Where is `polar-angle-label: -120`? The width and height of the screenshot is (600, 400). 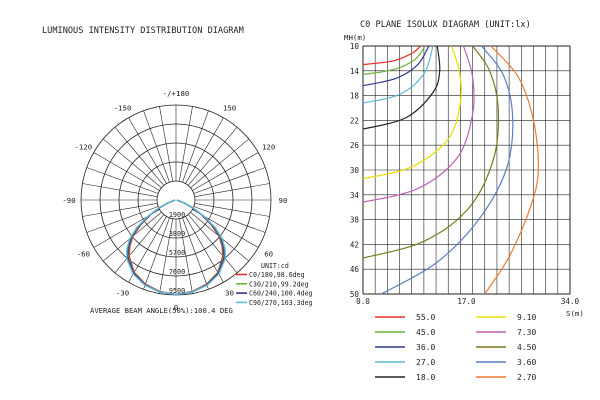 polar-angle-label: -120 is located at coordinates (83, 147).